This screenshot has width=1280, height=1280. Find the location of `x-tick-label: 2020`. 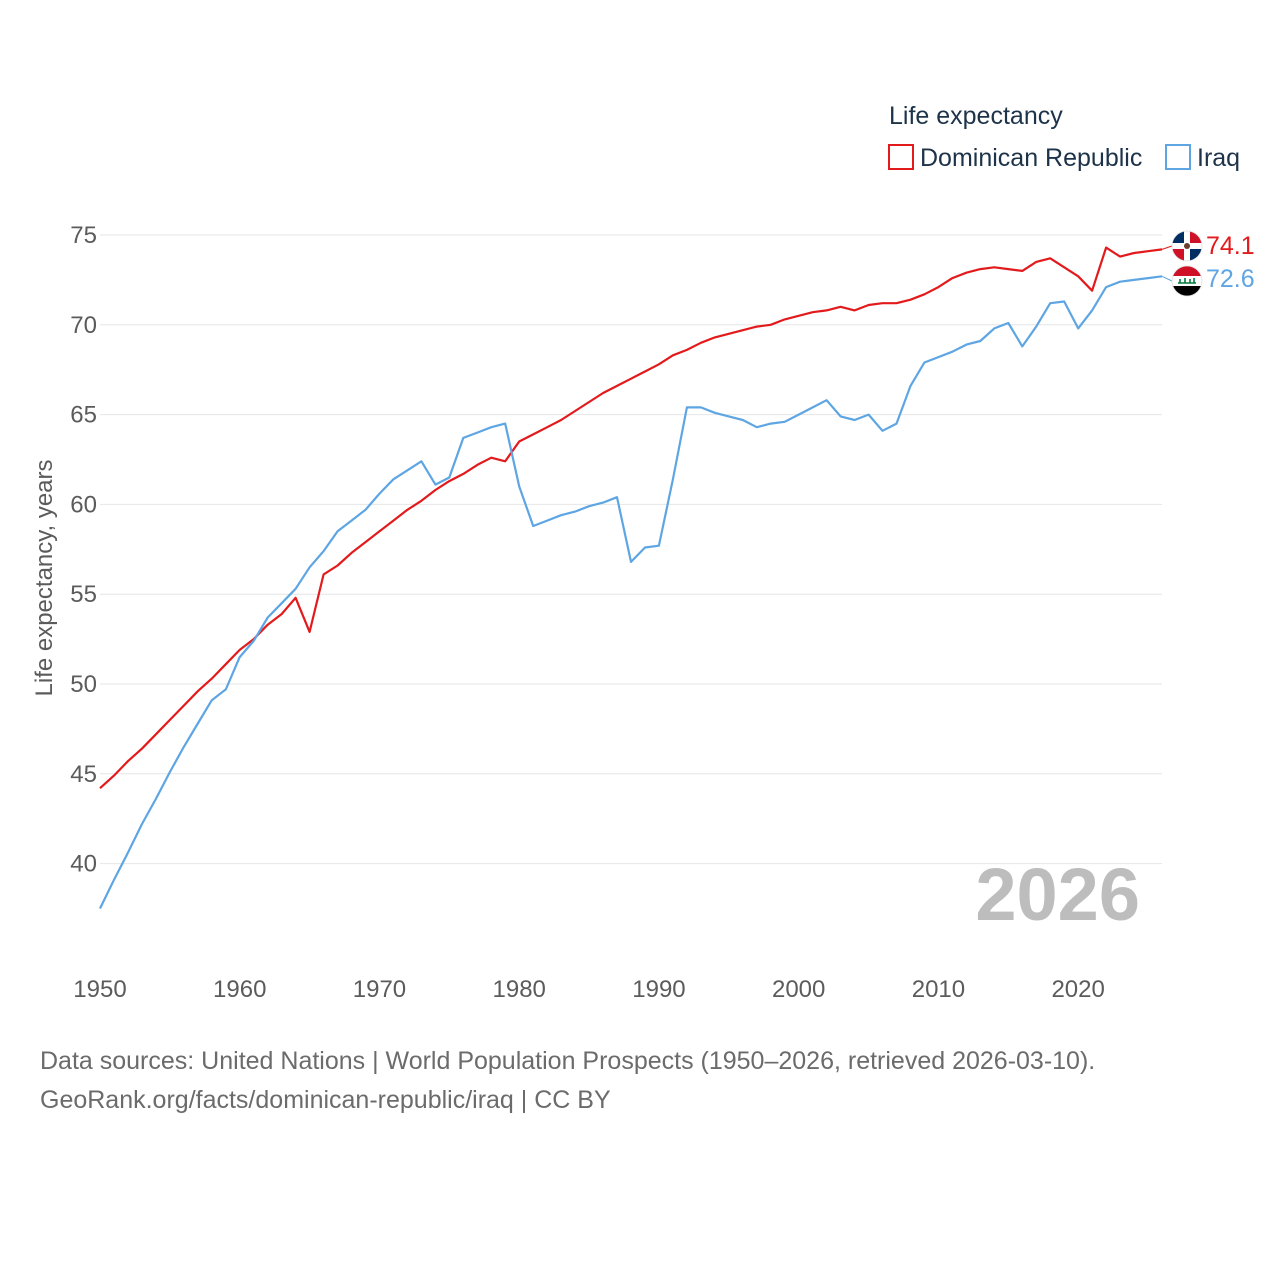

x-tick-label: 2020 is located at coordinates (1077, 989).